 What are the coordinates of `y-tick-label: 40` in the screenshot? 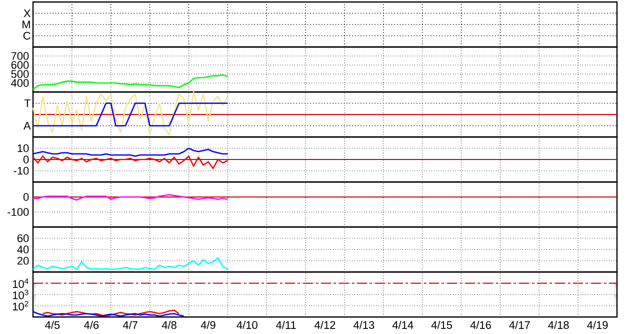 It's located at (23, 250).